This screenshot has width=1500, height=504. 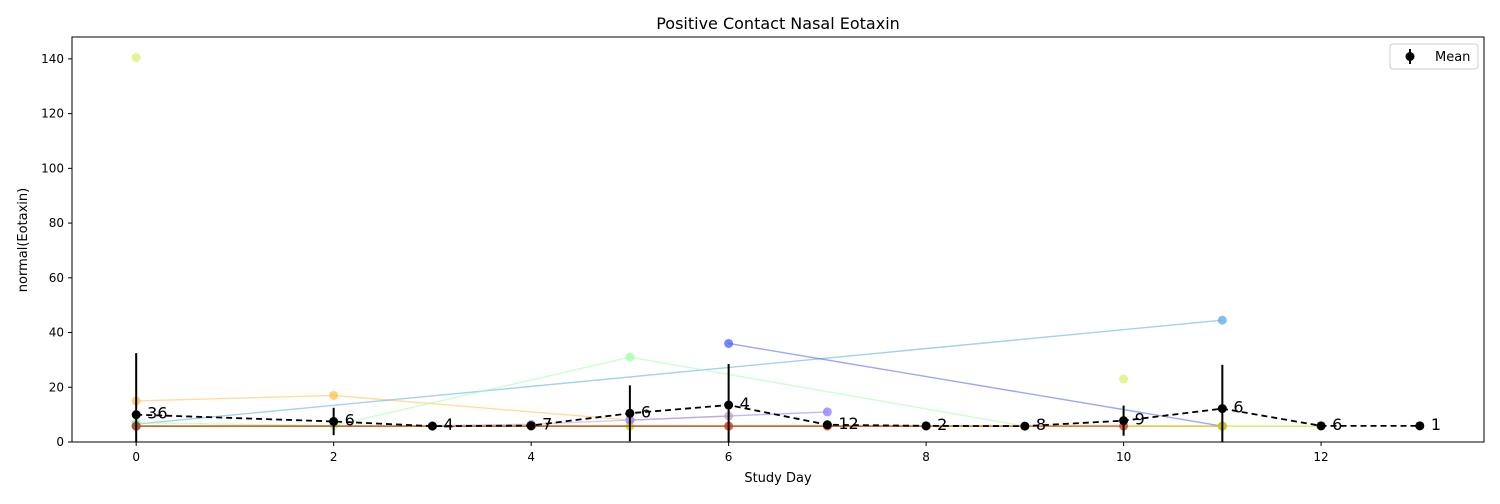 What do you see at coordinates (1123, 457) in the screenshot?
I see `x-tick-label: 10` at bounding box center [1123, 457].